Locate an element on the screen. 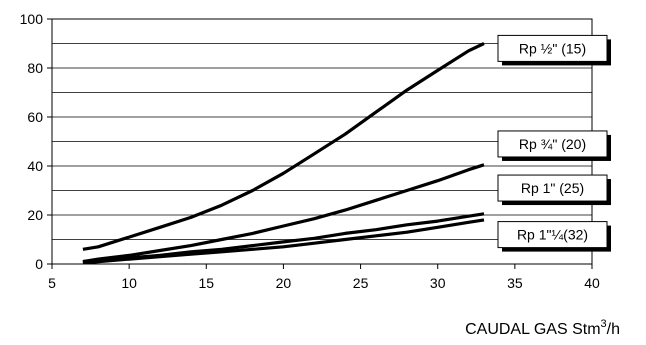  x-tick-label: 15 is located at coordinates (206, 283).